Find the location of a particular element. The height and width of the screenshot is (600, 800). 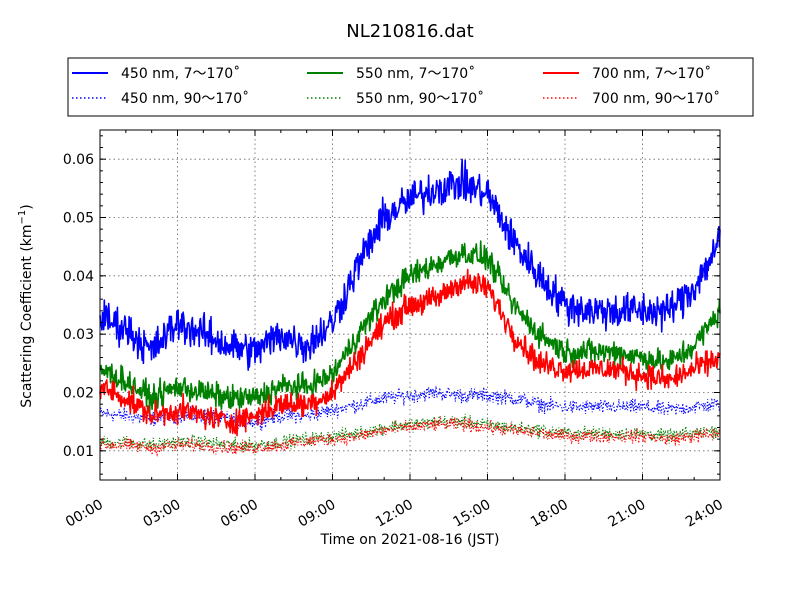

x-tick-label: 15:00 is located at coordinates (472, 514).